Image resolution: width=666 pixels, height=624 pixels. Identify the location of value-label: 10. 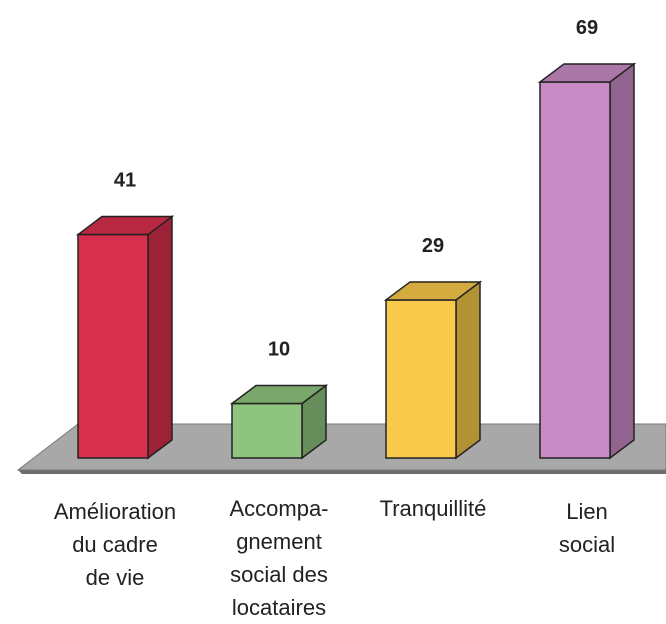
(279, 350).